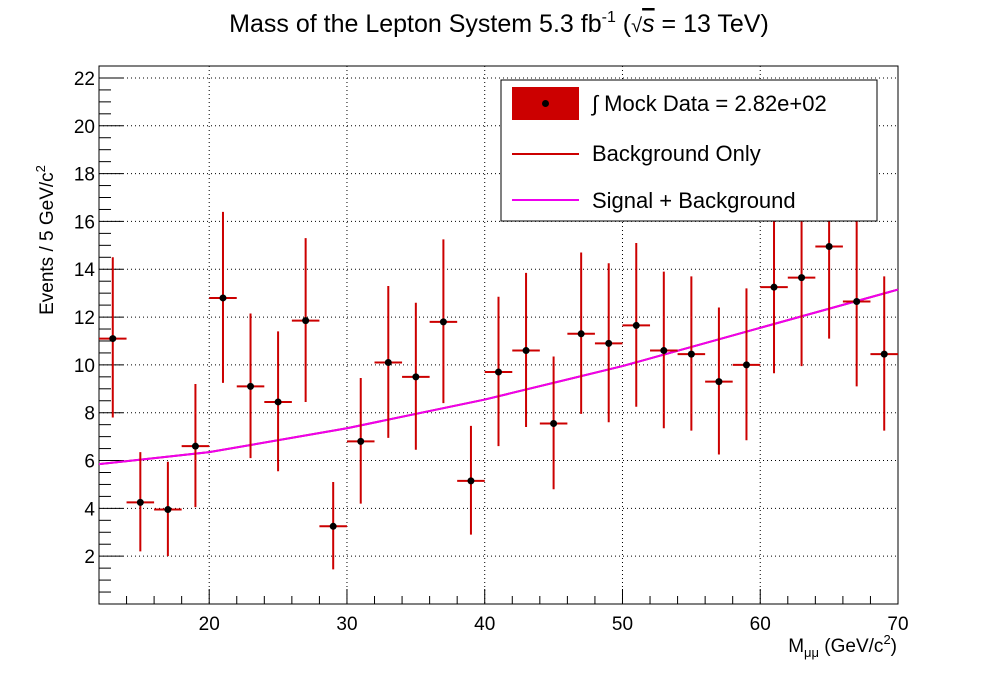  I want to click on y-tick-label: 20, so click(84, 127).